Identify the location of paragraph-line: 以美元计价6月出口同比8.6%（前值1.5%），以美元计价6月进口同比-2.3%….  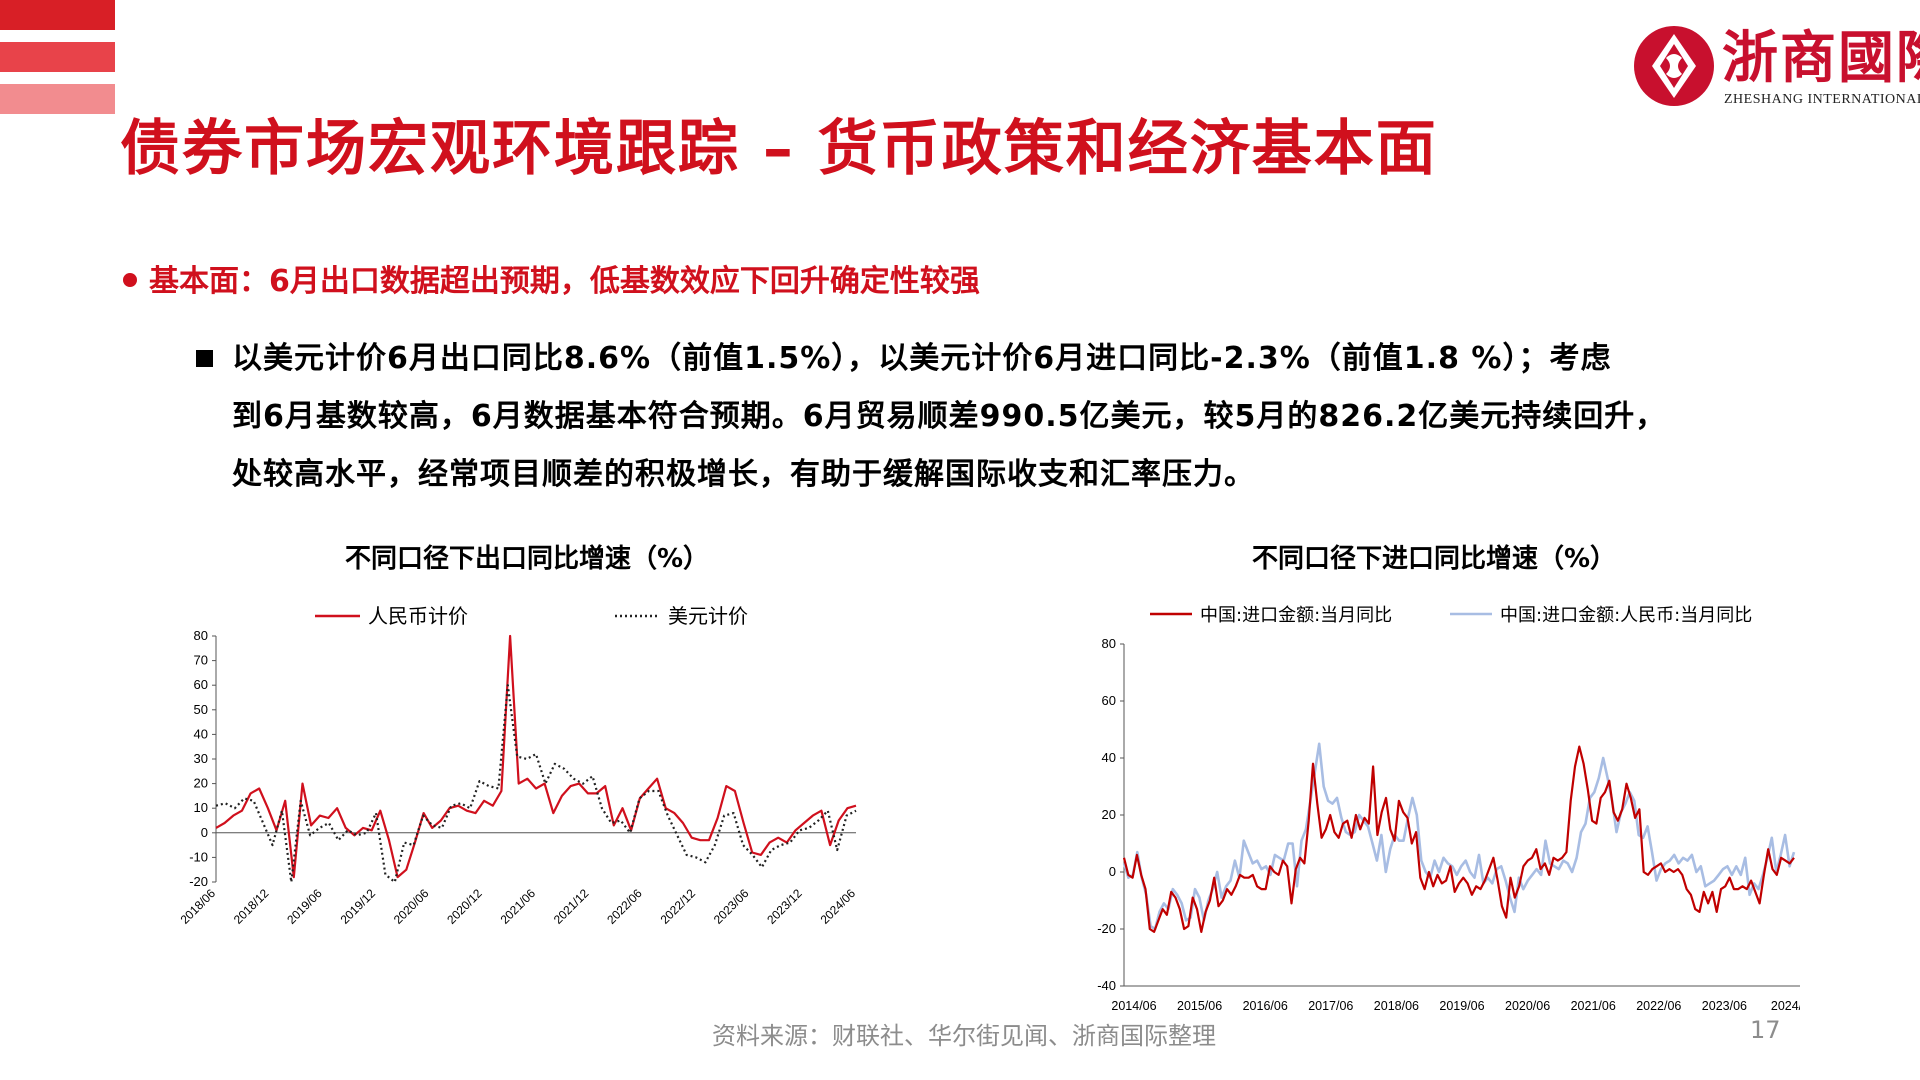
(922, 358).